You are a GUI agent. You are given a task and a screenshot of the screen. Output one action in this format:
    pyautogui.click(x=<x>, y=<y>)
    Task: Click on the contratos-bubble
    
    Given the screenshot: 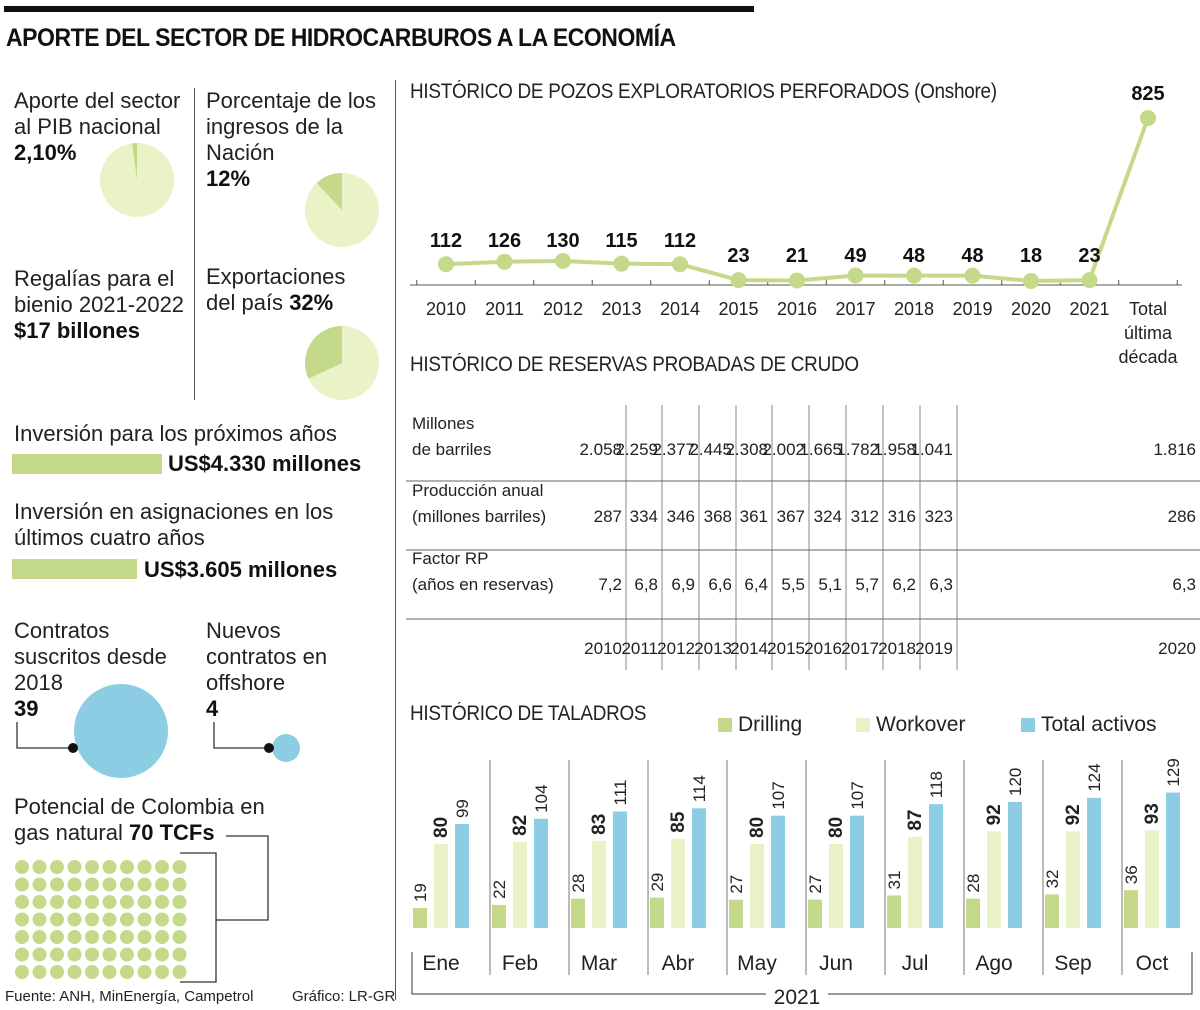 What is the action you would take?
    pyautogui.click(x=121, y=731)
    